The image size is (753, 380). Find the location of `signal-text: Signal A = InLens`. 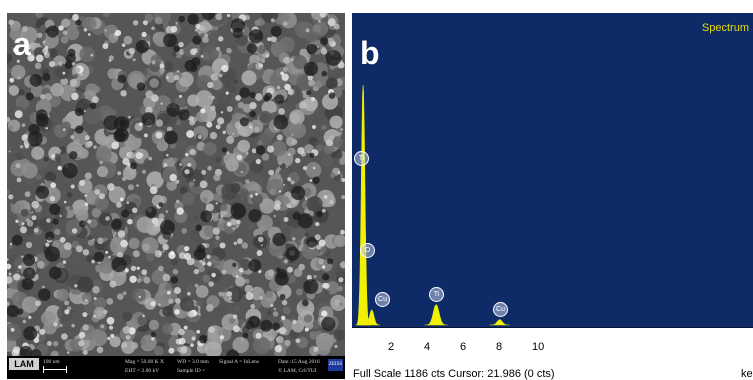

signal-text: Signal A = InLens is located at coordinates (239, 362).